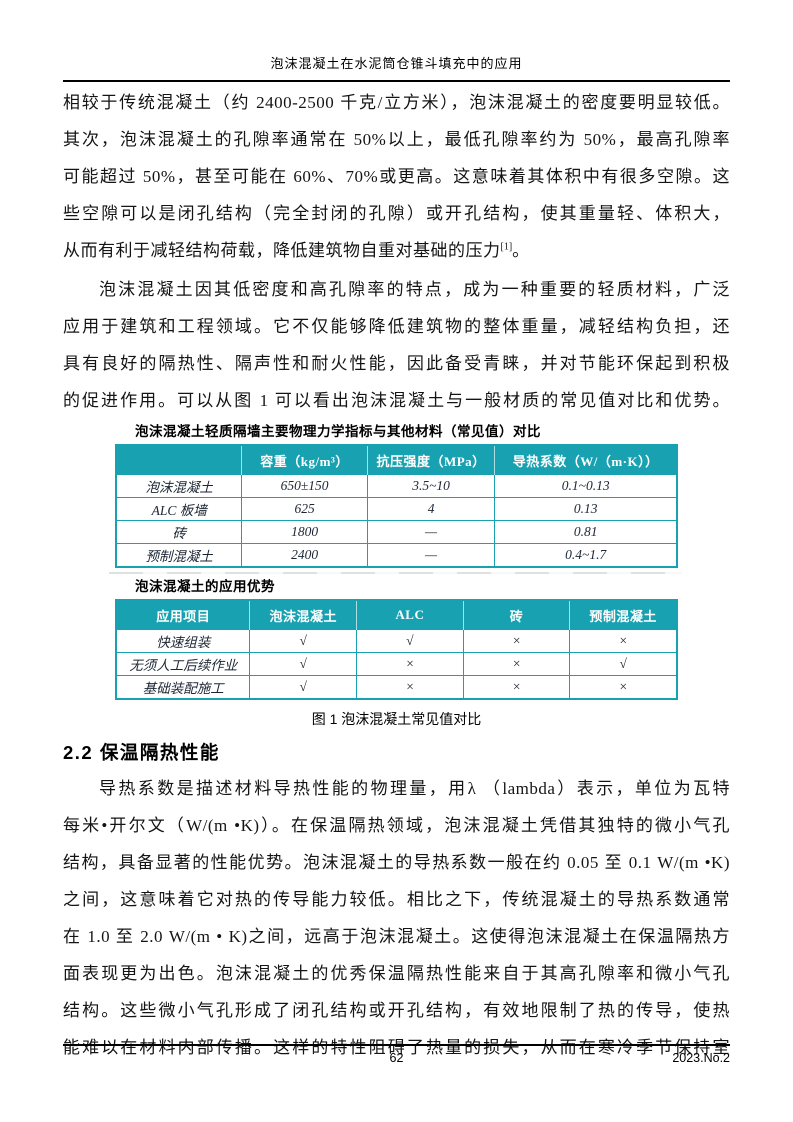 The width and height of the screenshot is (793, 1122). I want to click on text-line: 的促进作用。可以从图 1 可以看出泡沫混凝土与一般材质的常见值对比和优势。, so click(396, 400).